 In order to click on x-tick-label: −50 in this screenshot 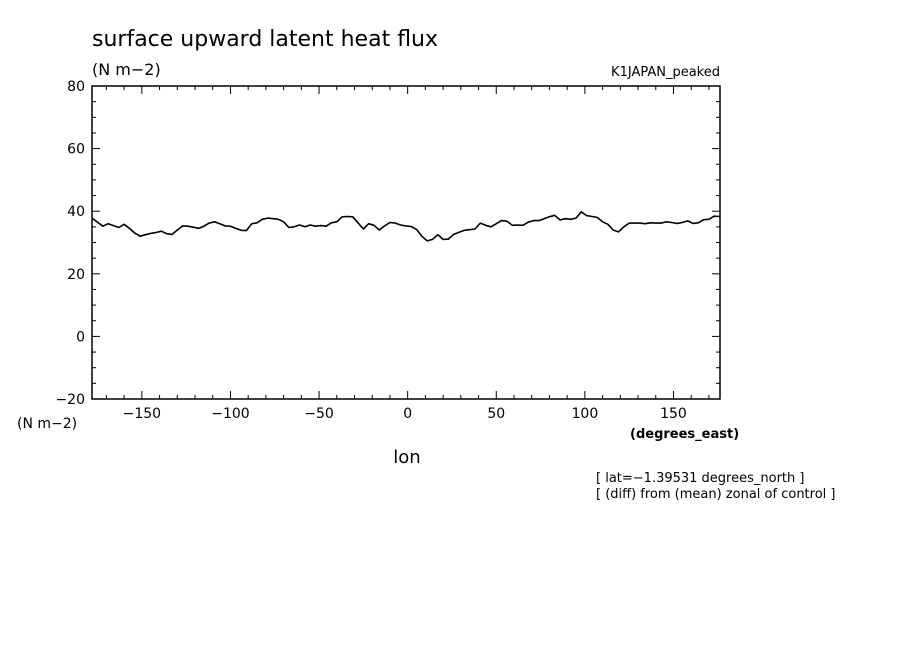, I will do `click(319, 414)`.